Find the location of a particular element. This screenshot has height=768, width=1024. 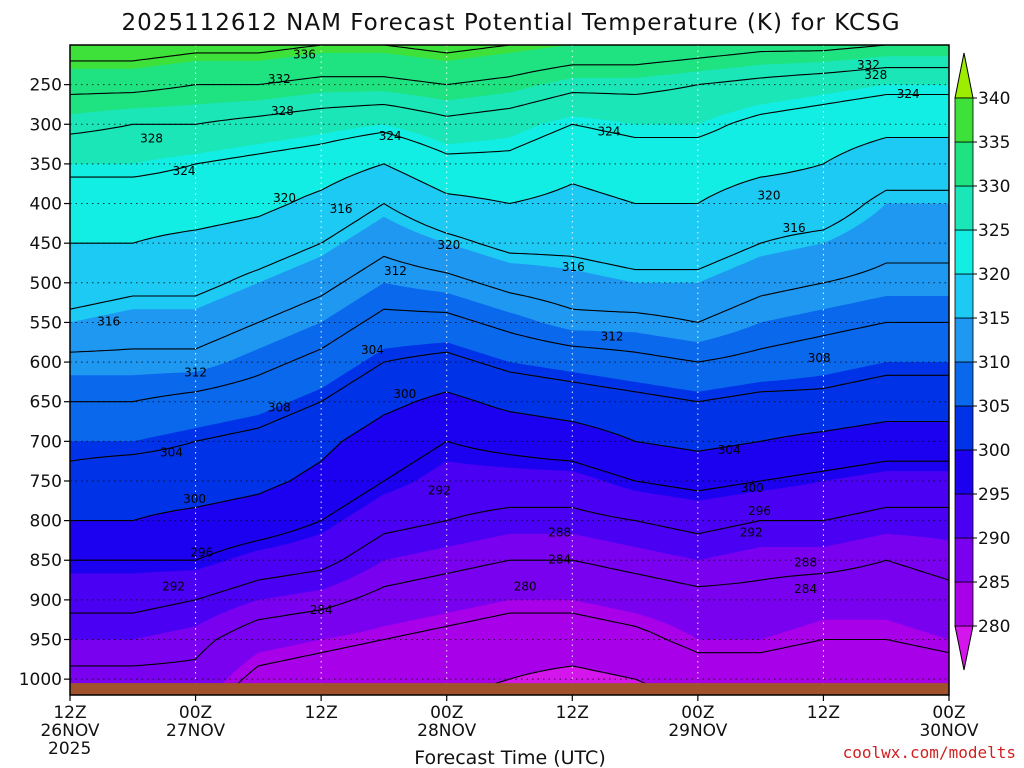

y-tick-label-350: 350 is located at coordinates (46, 165).